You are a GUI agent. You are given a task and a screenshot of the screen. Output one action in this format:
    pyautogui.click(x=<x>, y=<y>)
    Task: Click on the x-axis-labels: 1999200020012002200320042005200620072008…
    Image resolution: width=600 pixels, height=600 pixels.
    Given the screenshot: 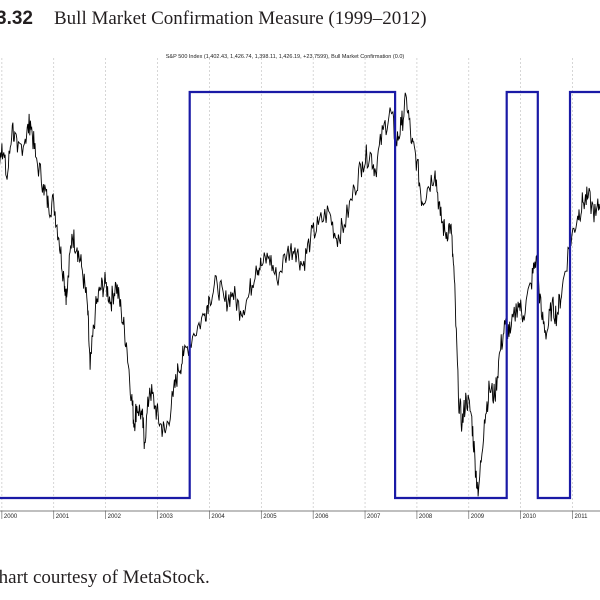 What is the action you would take?
    pyautogui.click(x=296, y=517)
    